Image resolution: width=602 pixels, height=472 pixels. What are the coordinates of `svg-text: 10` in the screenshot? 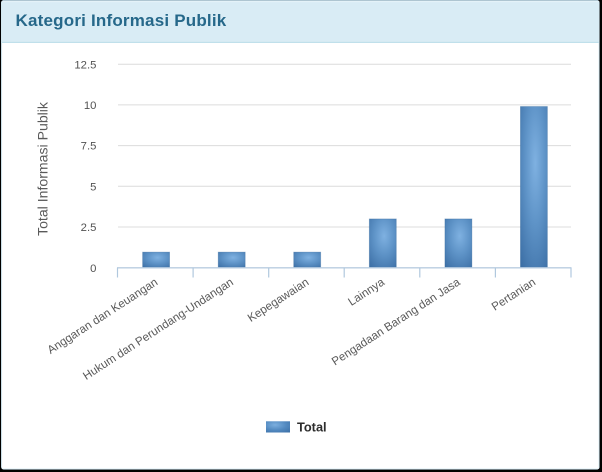 It's located at (90, 106).